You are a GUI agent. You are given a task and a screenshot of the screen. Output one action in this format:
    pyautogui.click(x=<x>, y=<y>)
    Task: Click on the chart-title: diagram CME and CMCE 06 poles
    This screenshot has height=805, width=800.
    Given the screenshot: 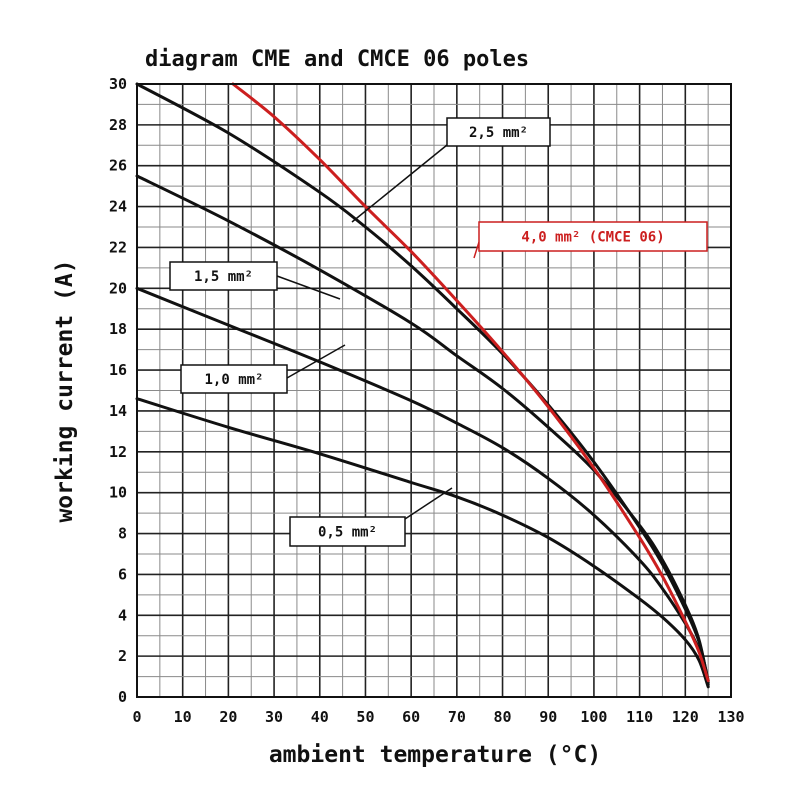 What is the action you would take?
    pyautogui.click(x=337, y=59)
    